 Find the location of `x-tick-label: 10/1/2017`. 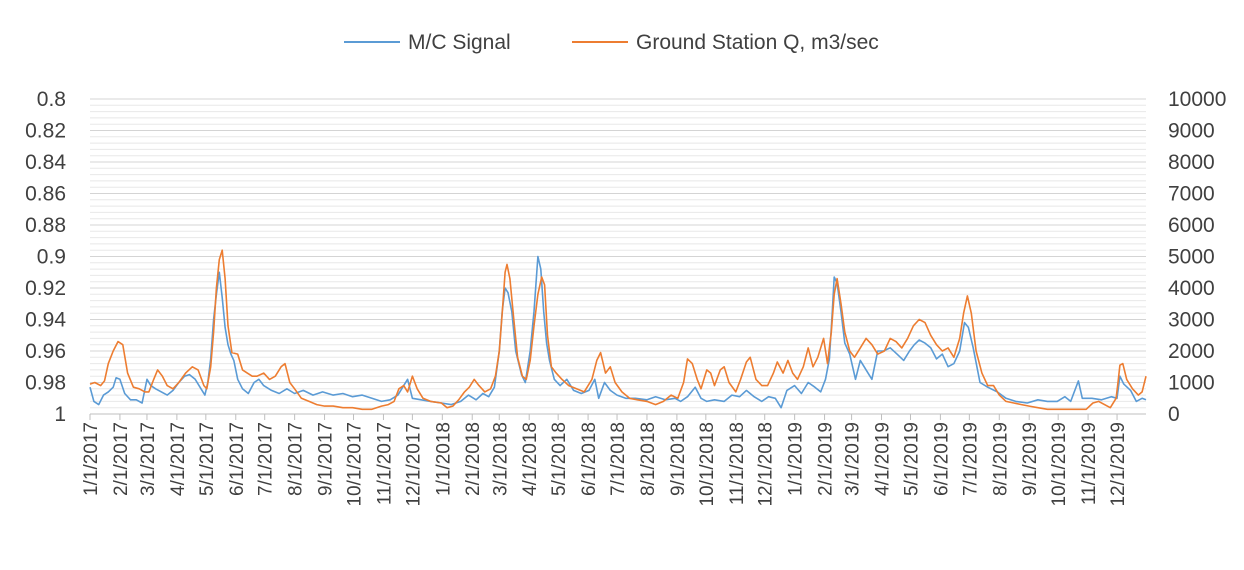

x-tick-label: 10/1/2017 is located at coordinates (355, 464).